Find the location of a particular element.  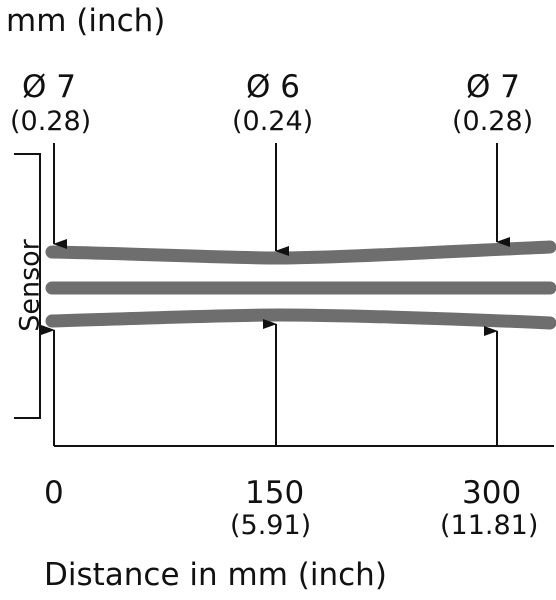

distance-tick-0: 0 is located at coordinates (54, 493).